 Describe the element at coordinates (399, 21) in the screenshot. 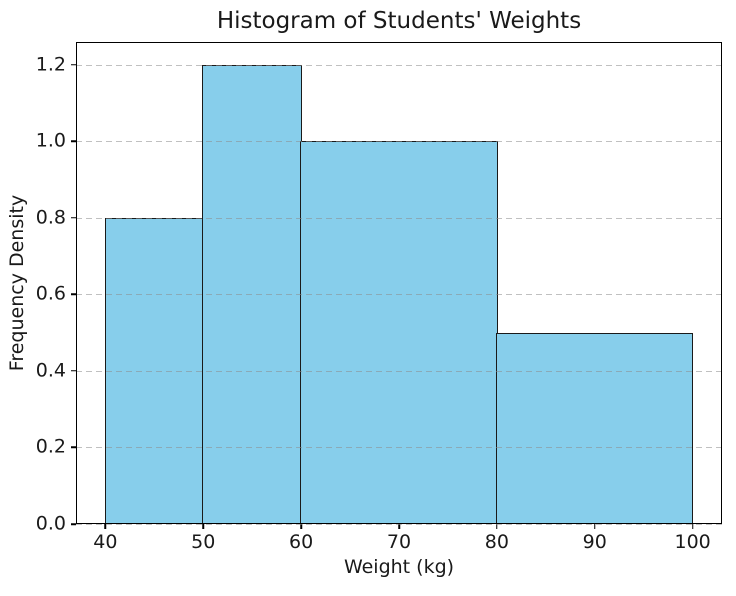

I see `chart-title: Histogram of Students' Weights` at that location.